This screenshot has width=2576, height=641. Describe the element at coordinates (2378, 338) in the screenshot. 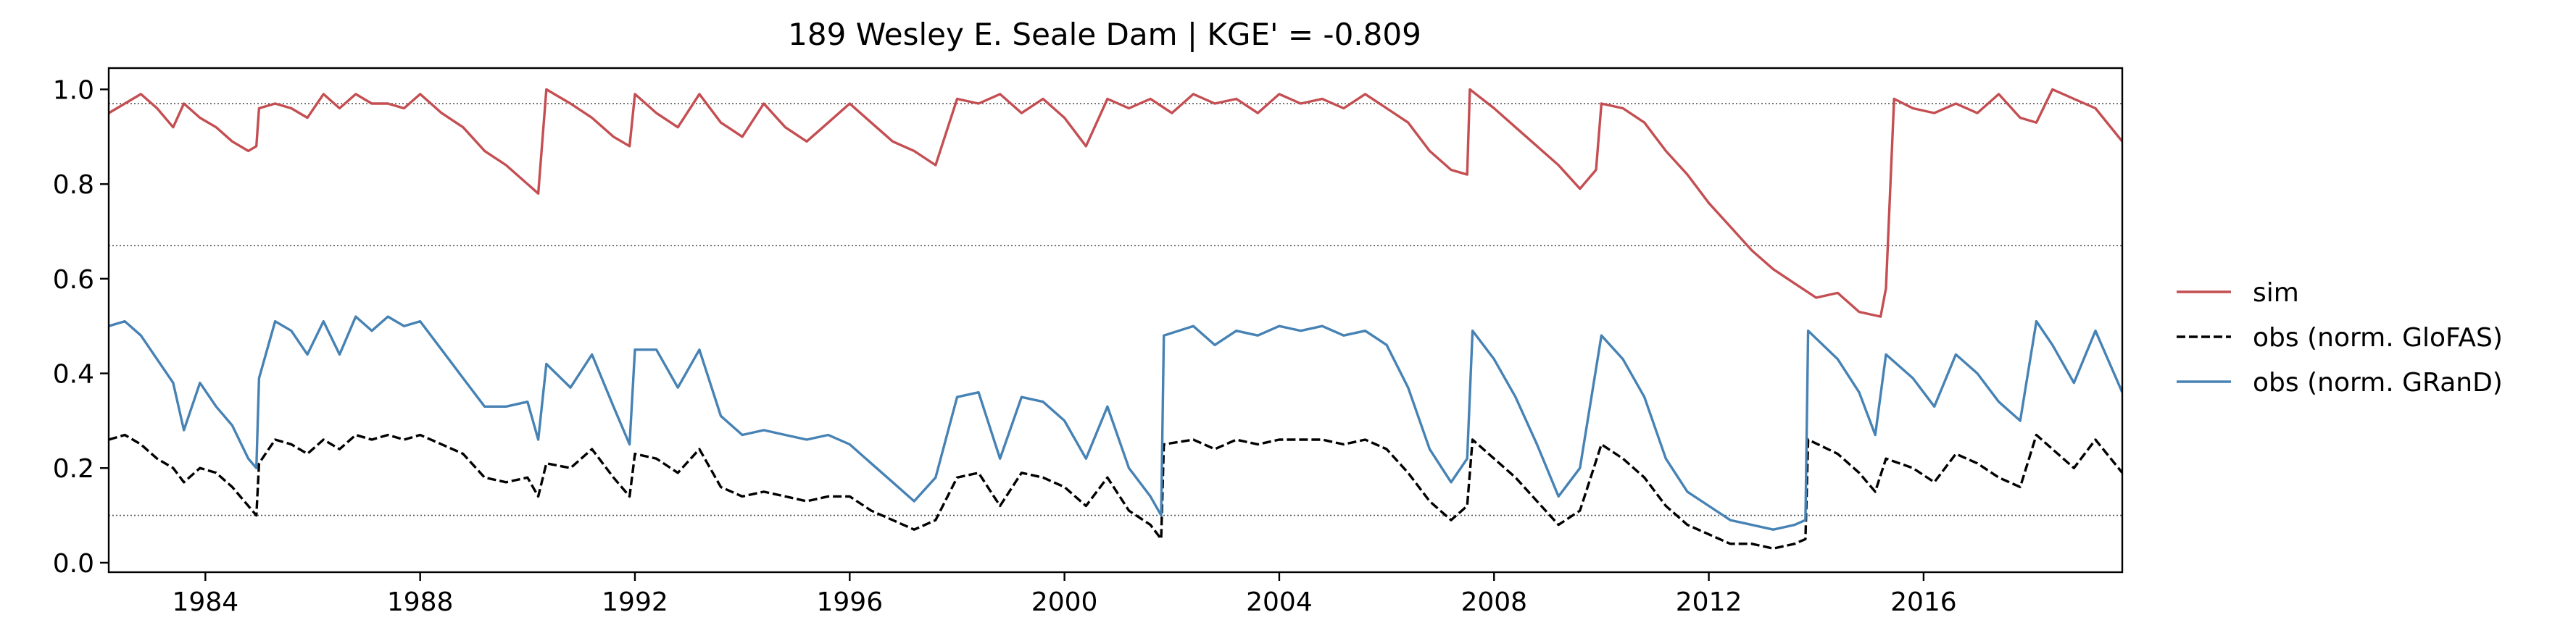

I see `legend-label-1: obs (norm. GloFAS)` at that location.